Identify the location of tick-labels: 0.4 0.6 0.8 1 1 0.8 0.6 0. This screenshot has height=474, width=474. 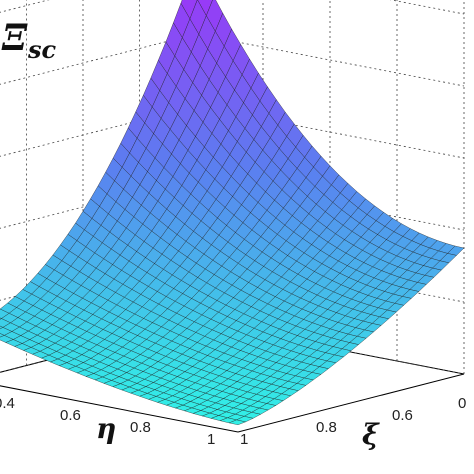
(233, 421).